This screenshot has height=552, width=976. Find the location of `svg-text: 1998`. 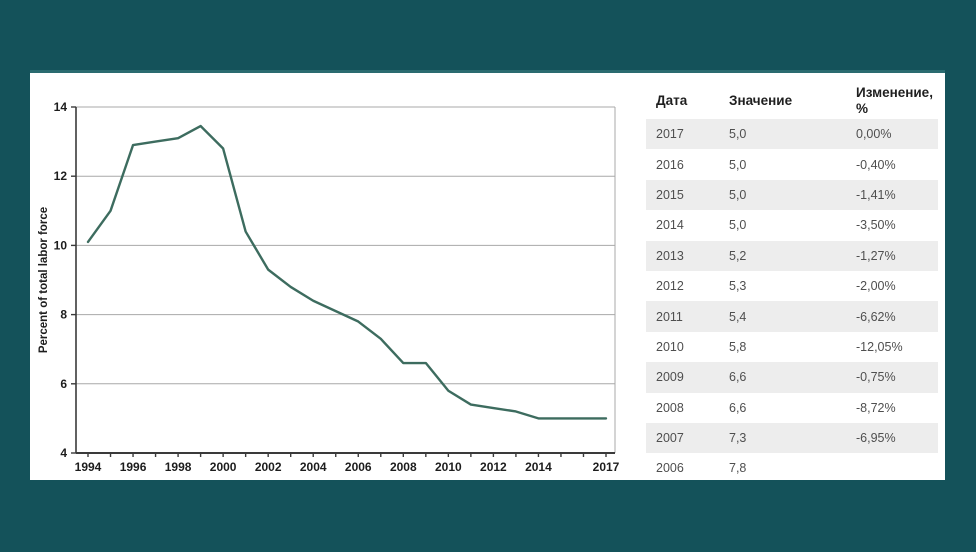

svg-text: 1998 is located at coordinates (178, 467).